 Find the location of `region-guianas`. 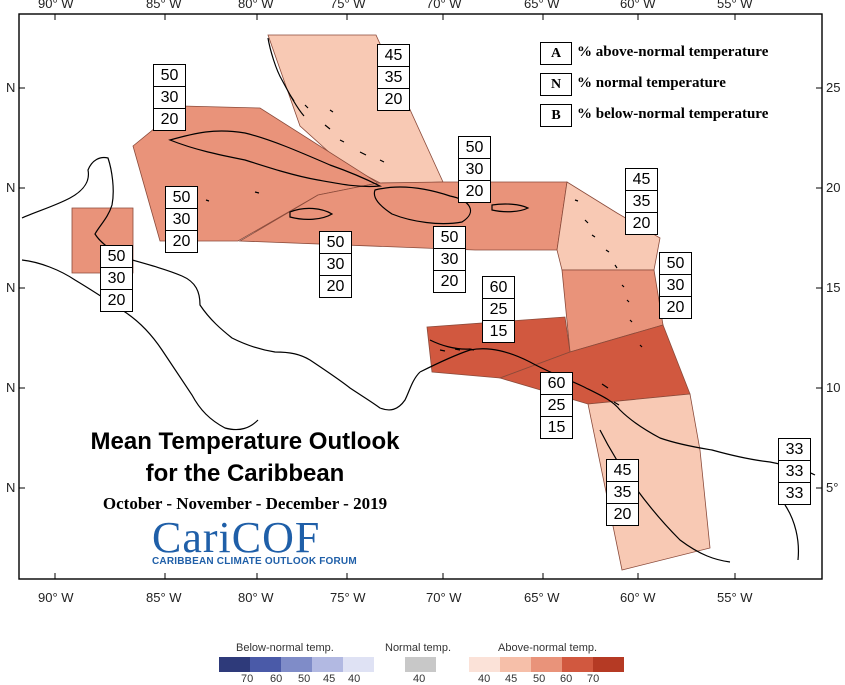

region-guianas is located at coordinates (649, 482).